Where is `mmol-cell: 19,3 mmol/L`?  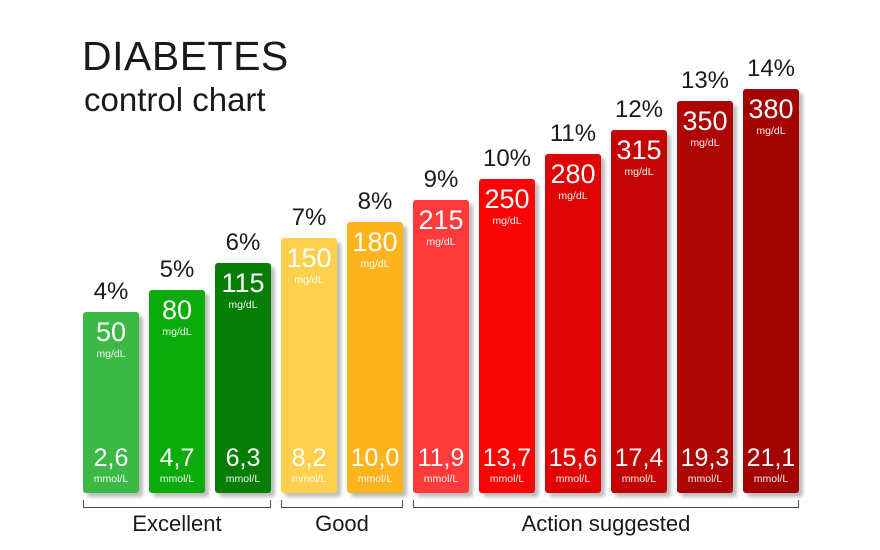
mmol-cell: 19,3 mmol/L is located at coordinates (705, 464).